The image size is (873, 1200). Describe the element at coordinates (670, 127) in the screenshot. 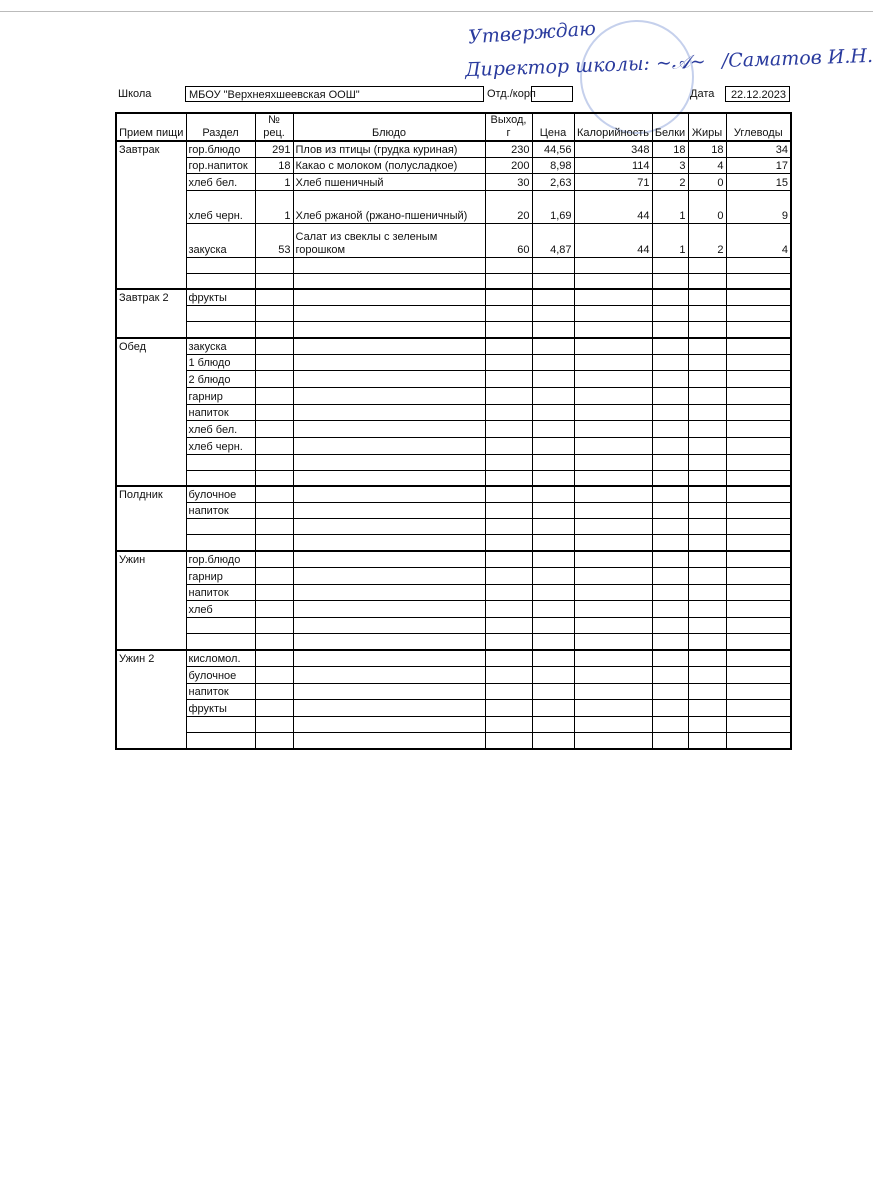

I see `column-header: Белки` at that location.